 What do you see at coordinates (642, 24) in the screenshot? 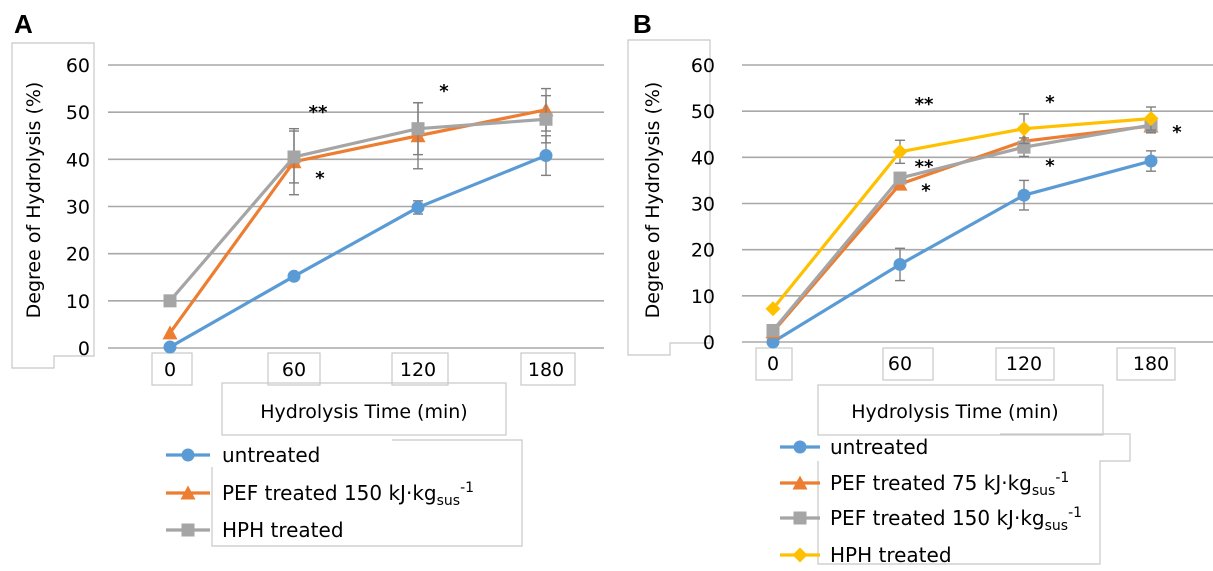
I see `panel-letter: B` at bounding box center [642, 24].